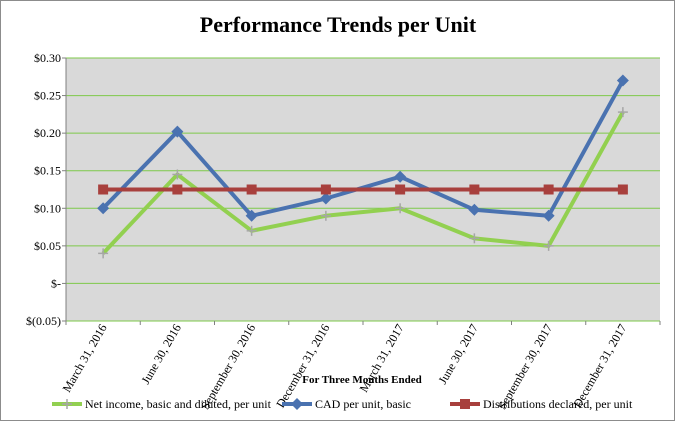 The height and width of the screenshot is (421, 675). Describe the element at coordinates (362, 380) in the screenshot. I see `x-axis-title: For Three Months Ended` at that location.